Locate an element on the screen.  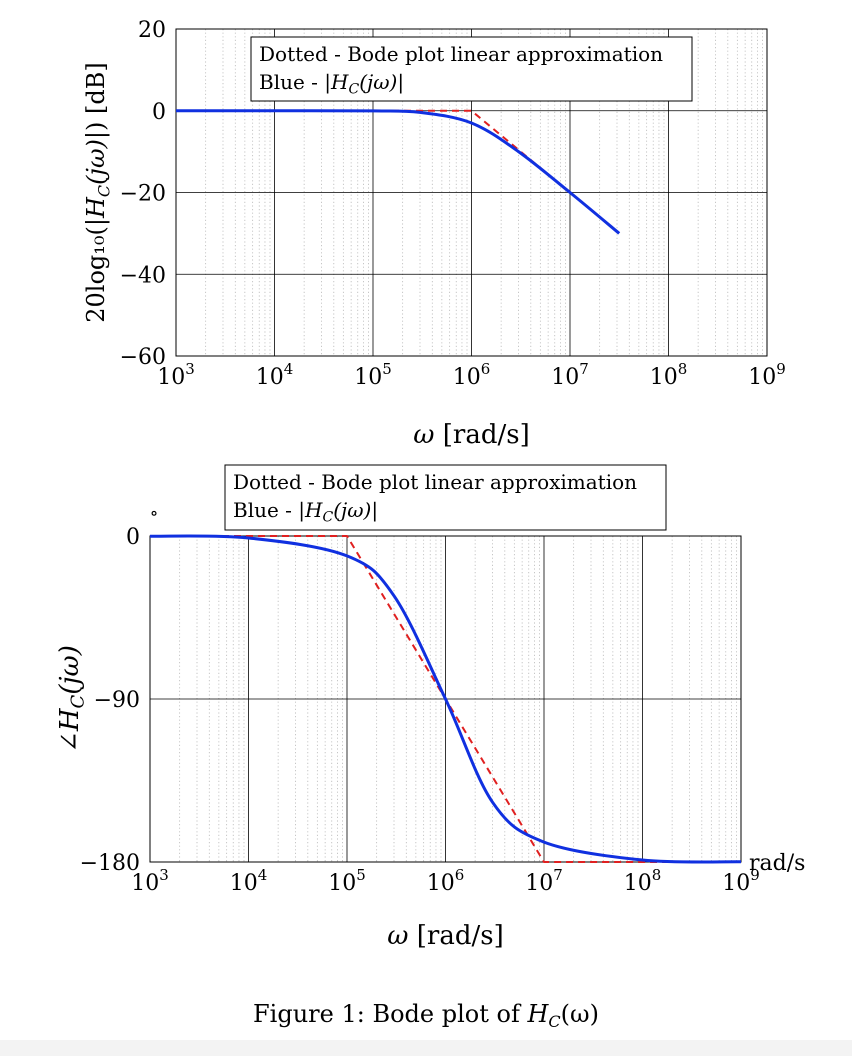
caption-symbol: H is located at coordinates (537, 1014).